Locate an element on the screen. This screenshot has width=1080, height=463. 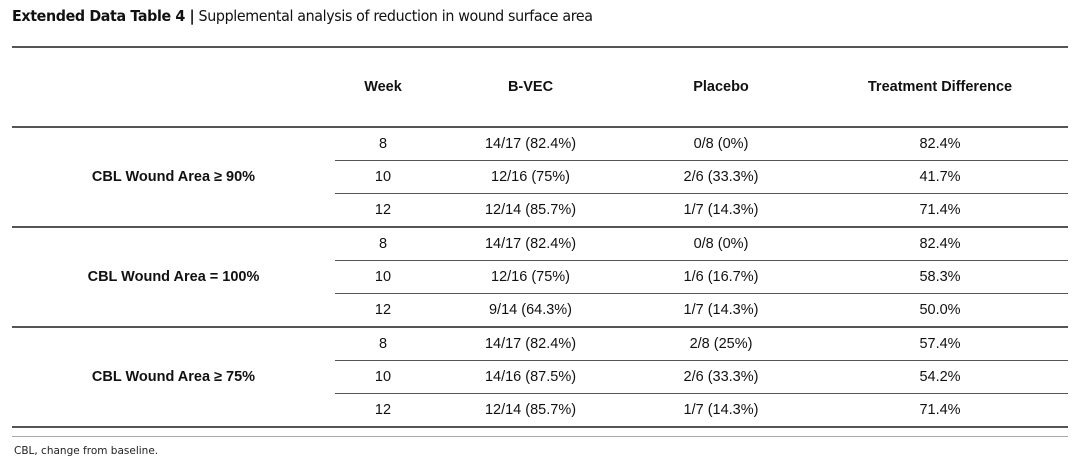
group-label: CBL Wound Area ≥ 75% is located at coordinates (173, 377).